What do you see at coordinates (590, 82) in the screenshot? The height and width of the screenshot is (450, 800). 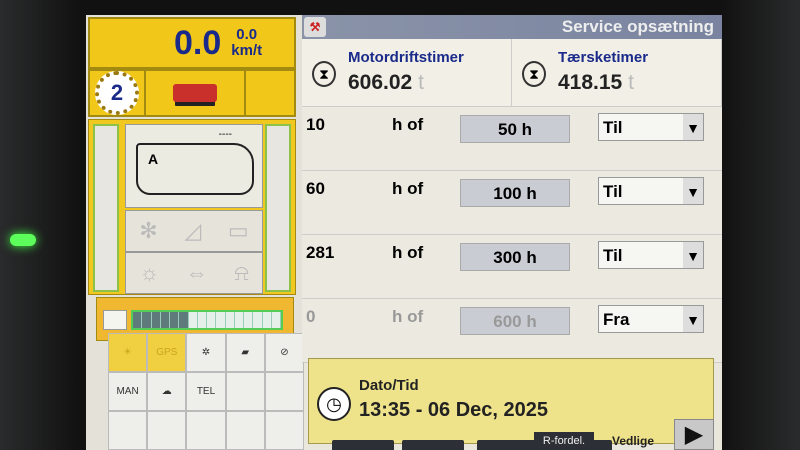 I see `value: 418.15` at bounding box center [590, 82].